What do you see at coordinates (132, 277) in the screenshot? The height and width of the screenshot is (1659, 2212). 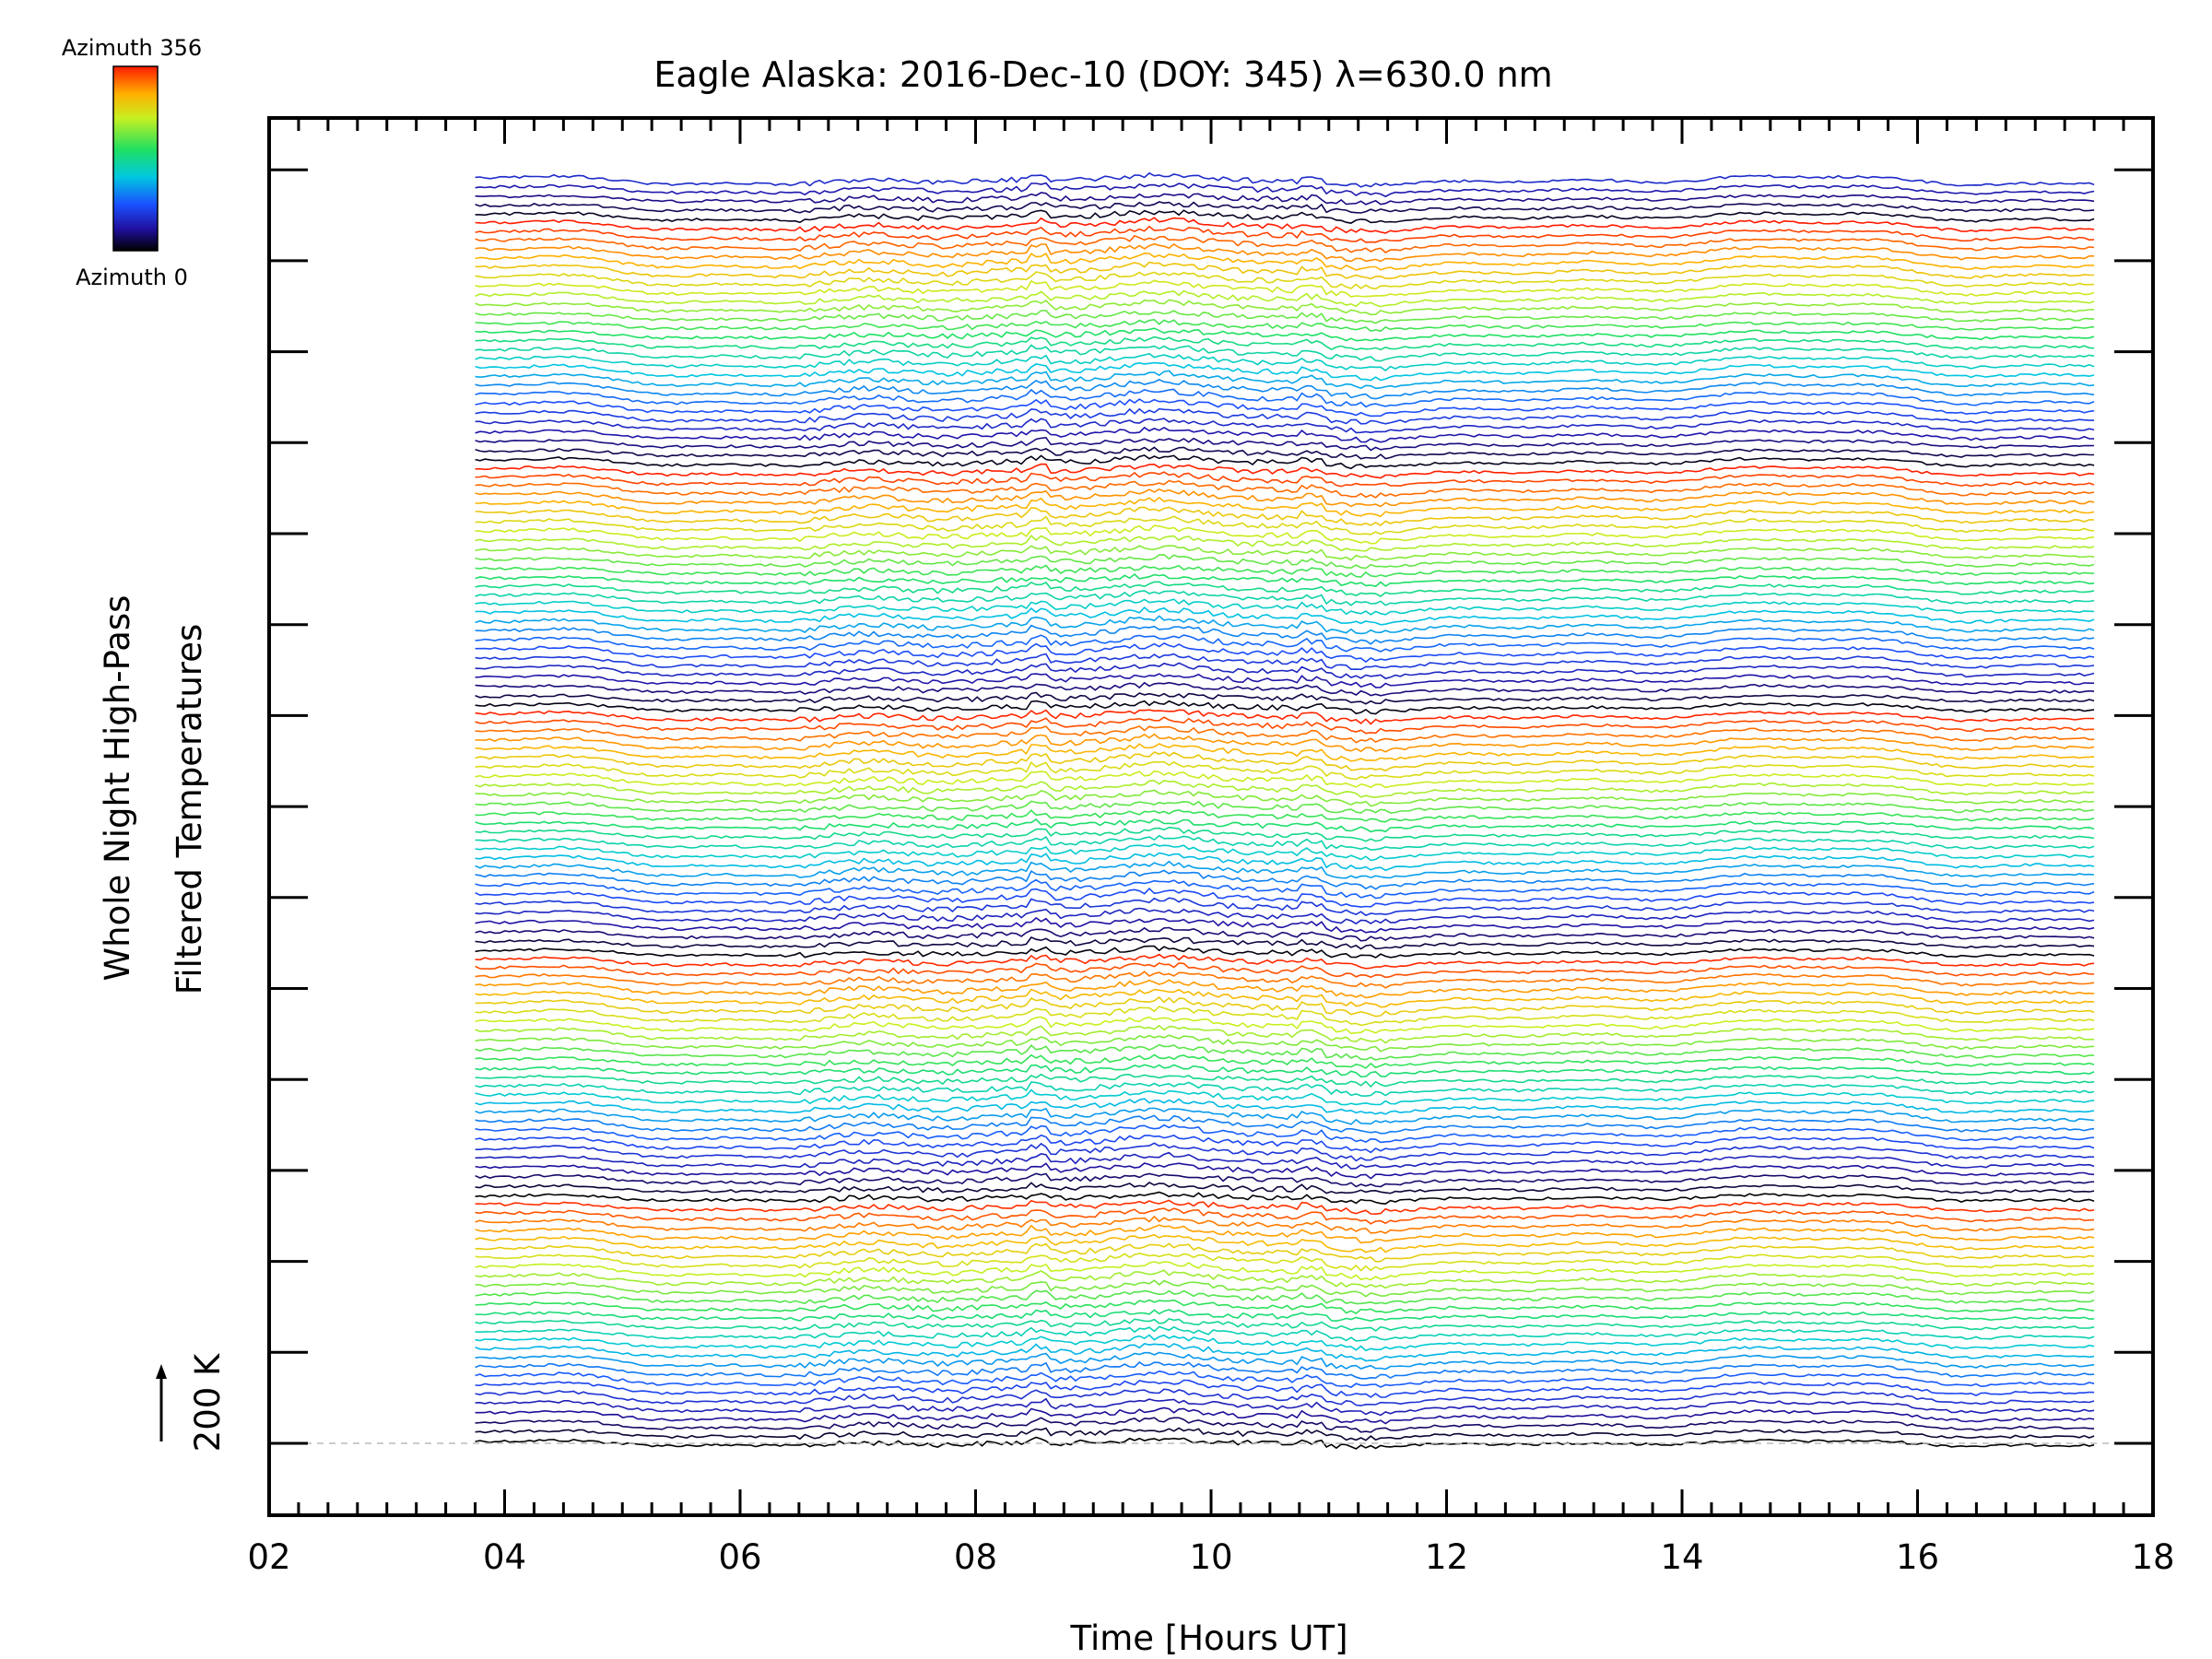 I see `colorbar-bottom-label: Azimuth 0` at bounding box center [132, 277].